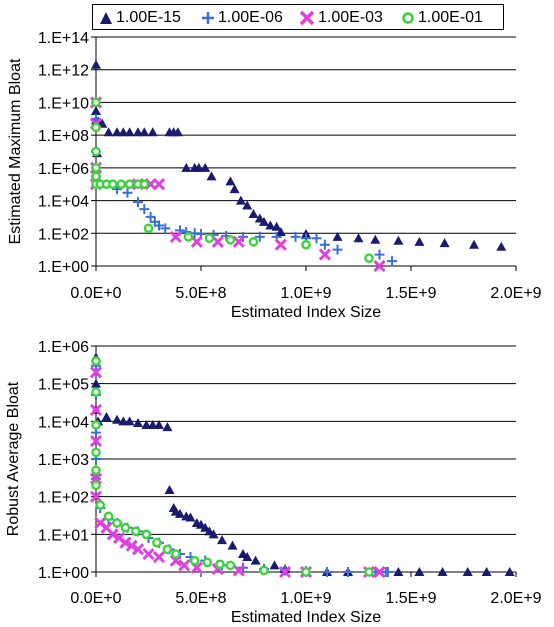  I want to click on legend: 1.00E-15 1.00E-06 1.00E-03 1.00E-01, so click(298, 17).